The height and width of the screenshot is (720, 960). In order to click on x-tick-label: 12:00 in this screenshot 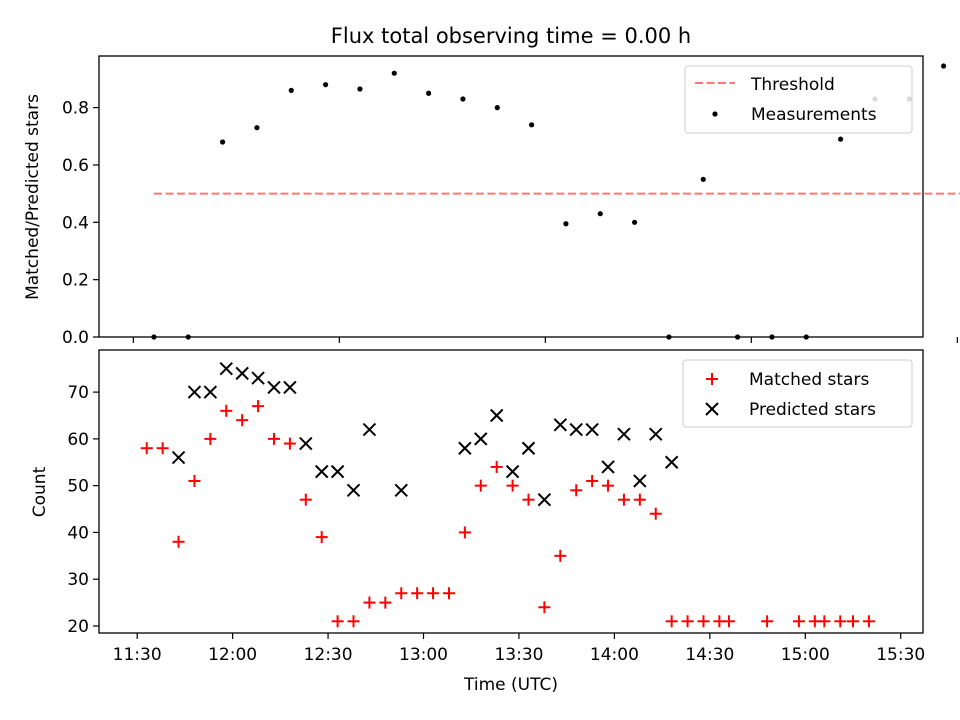, I will do `click(232, 655)`.